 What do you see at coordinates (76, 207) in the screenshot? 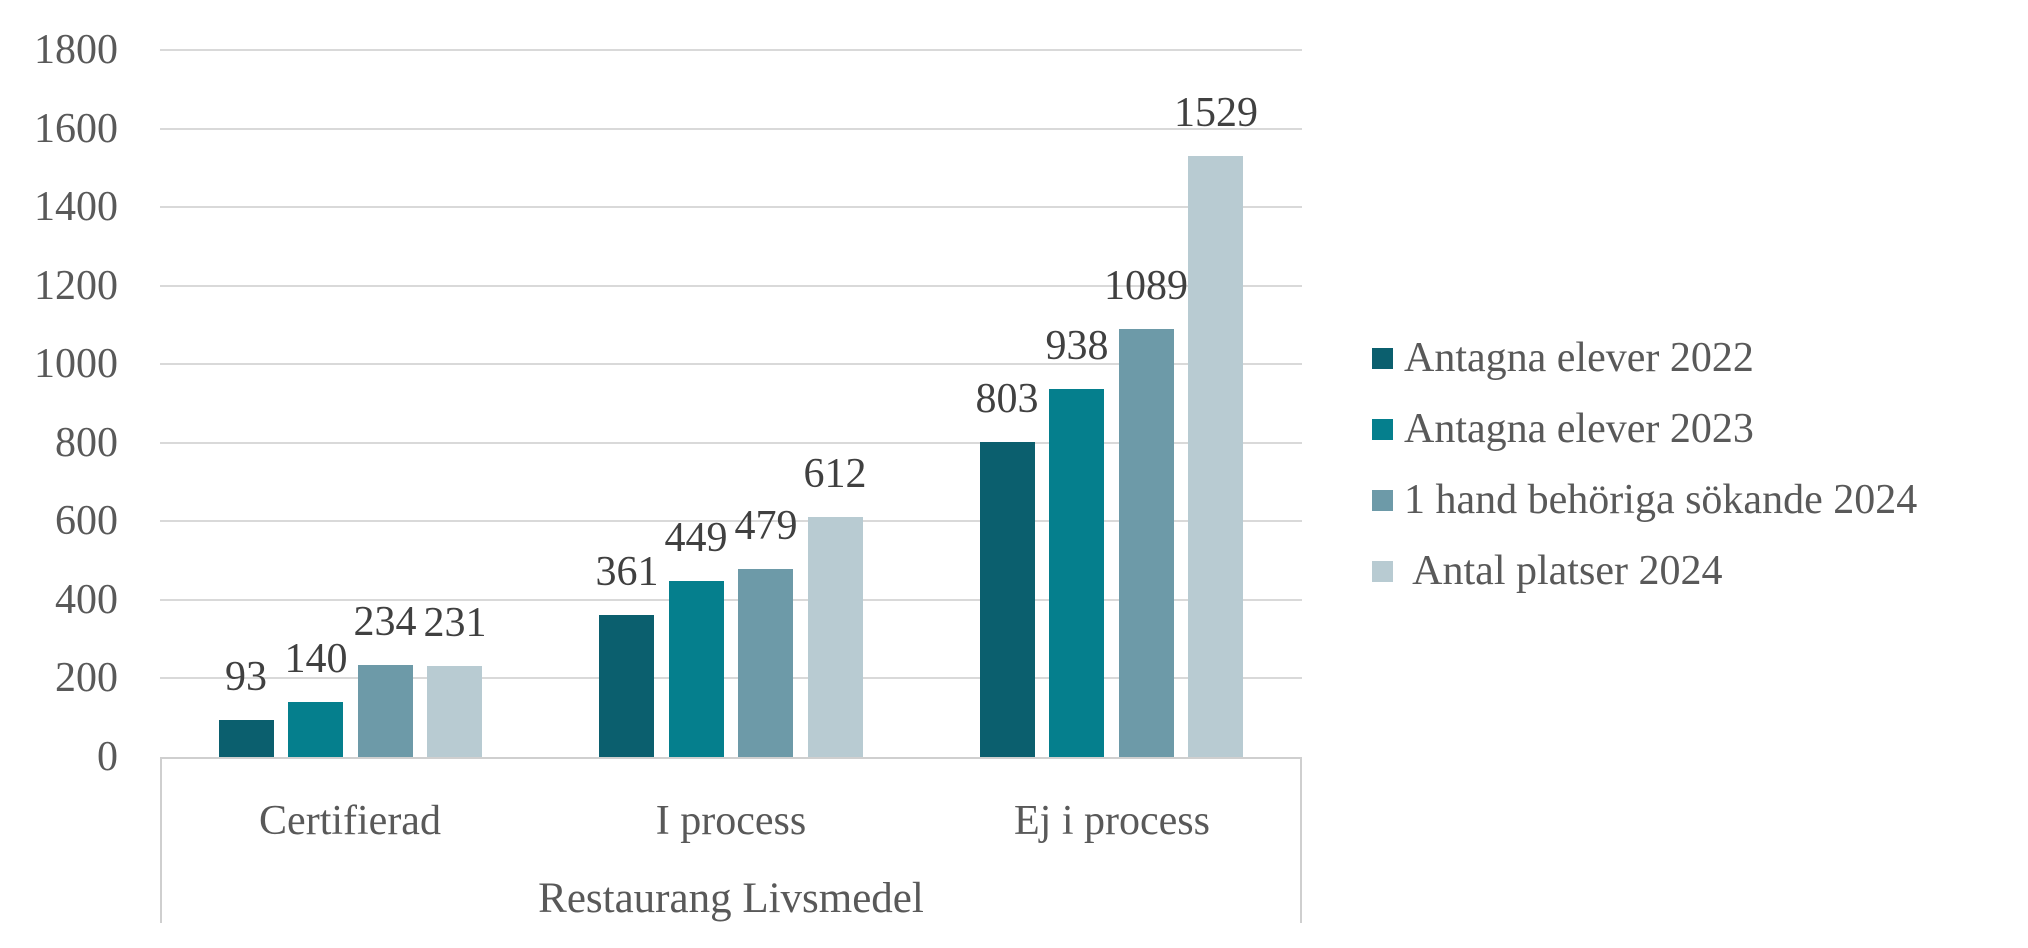
I see `y-axis-tick-label: 1400` at bounding box center [76, 207].